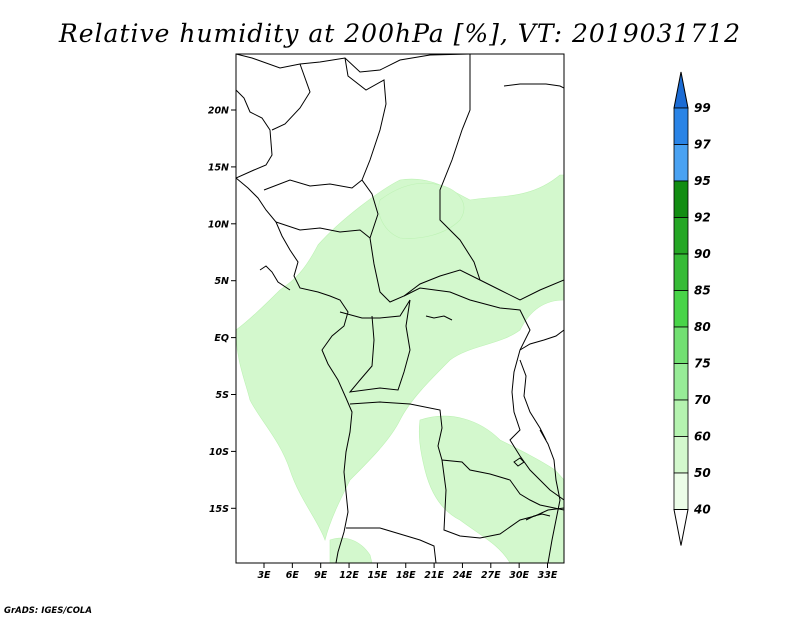 The image size is (800, 618). What do you see at coordinates (218, 224) in the screenshot?
I see `lat-tick-label: 10N` at bounding box center [218, 224].